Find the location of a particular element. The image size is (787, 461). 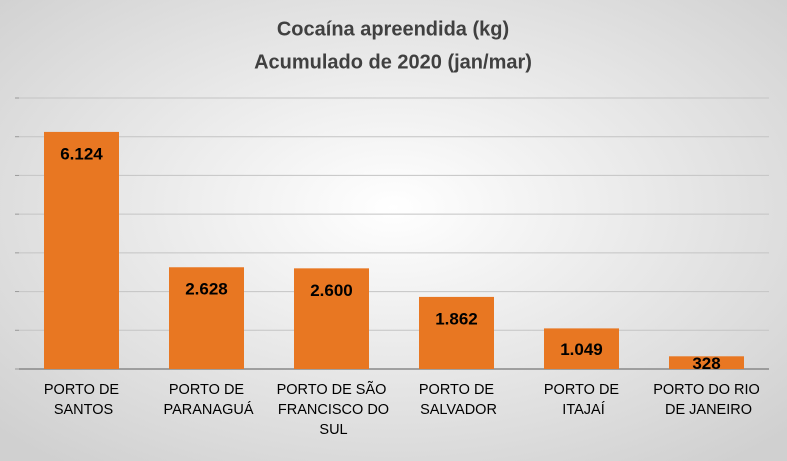

value-label: 328 is located at coordinates (706, 363).